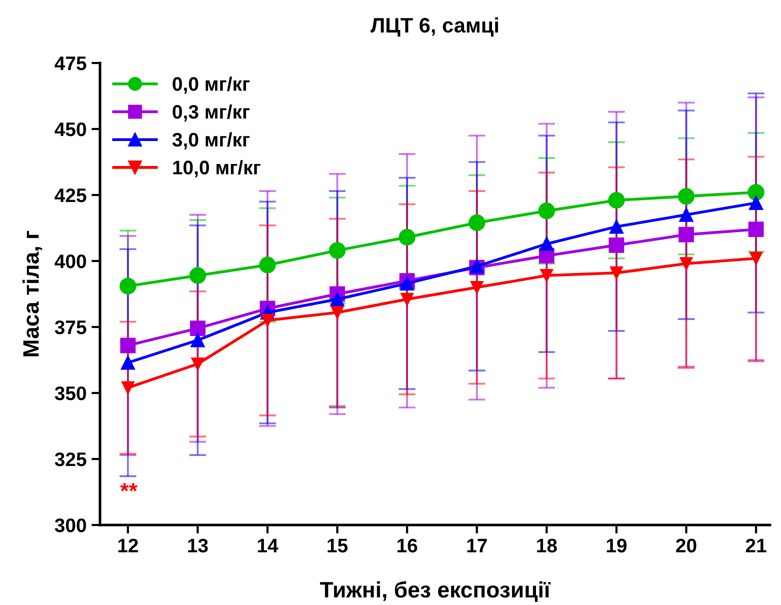 The width and height of the screenshot is (781, 605). I want to click on x-tick-label: 18, so click(547, 545).